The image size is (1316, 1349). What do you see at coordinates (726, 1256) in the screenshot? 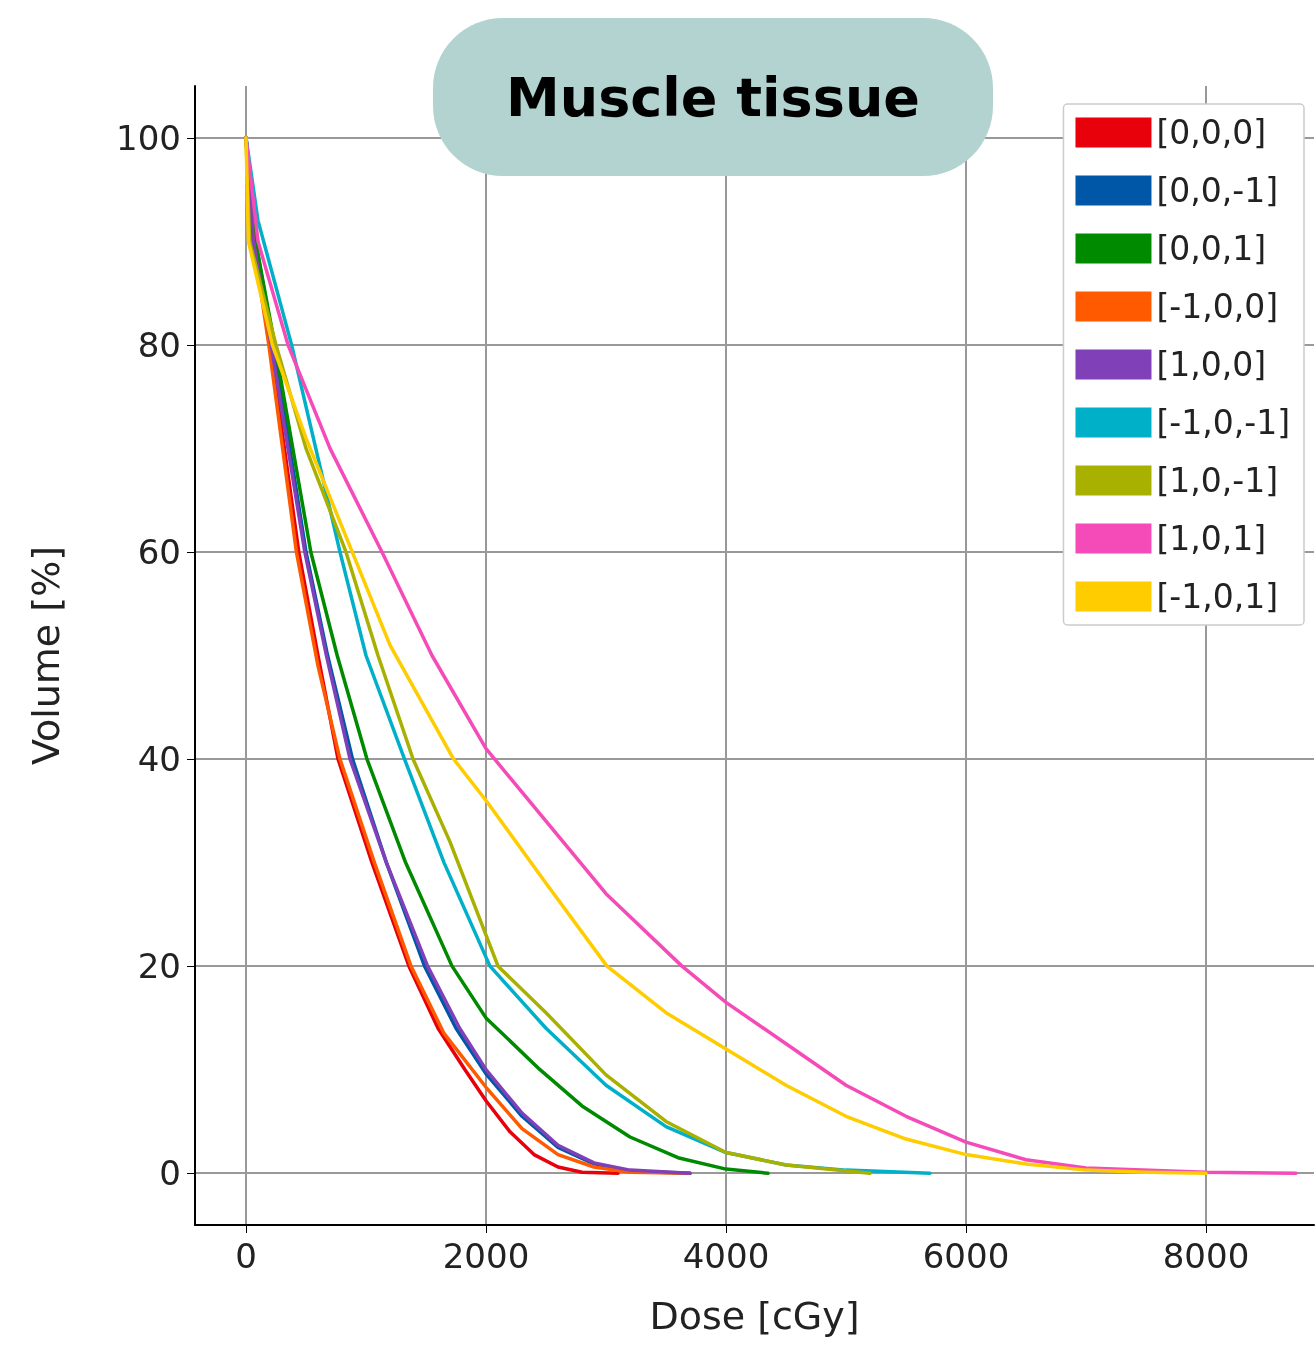
I see `x-tick-label: 4000` at bounding box center [726, 1256].